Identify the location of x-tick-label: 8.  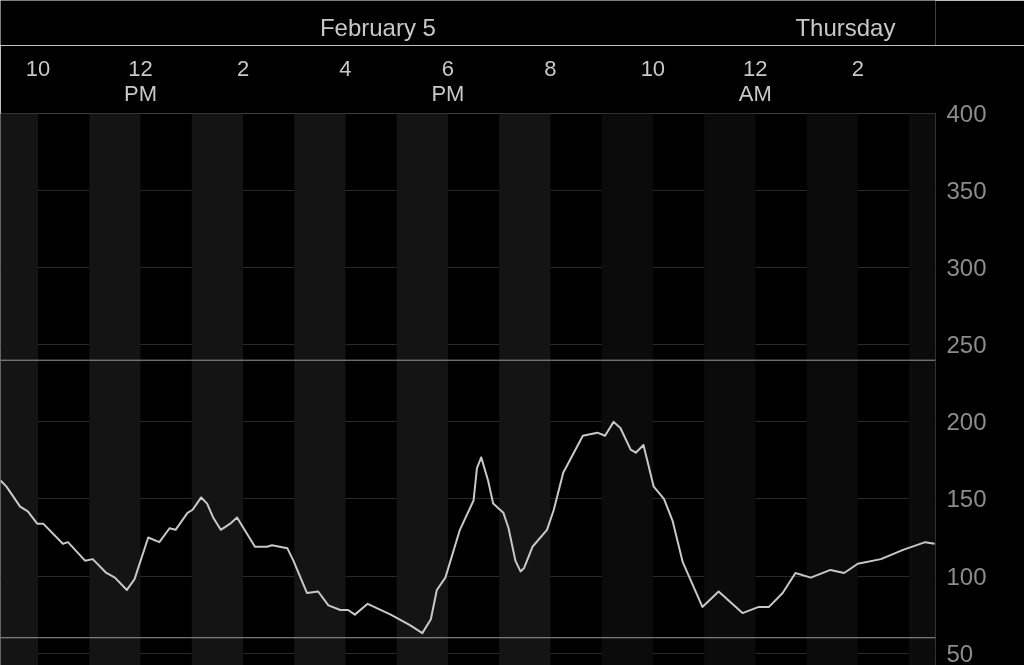
(550, 68).